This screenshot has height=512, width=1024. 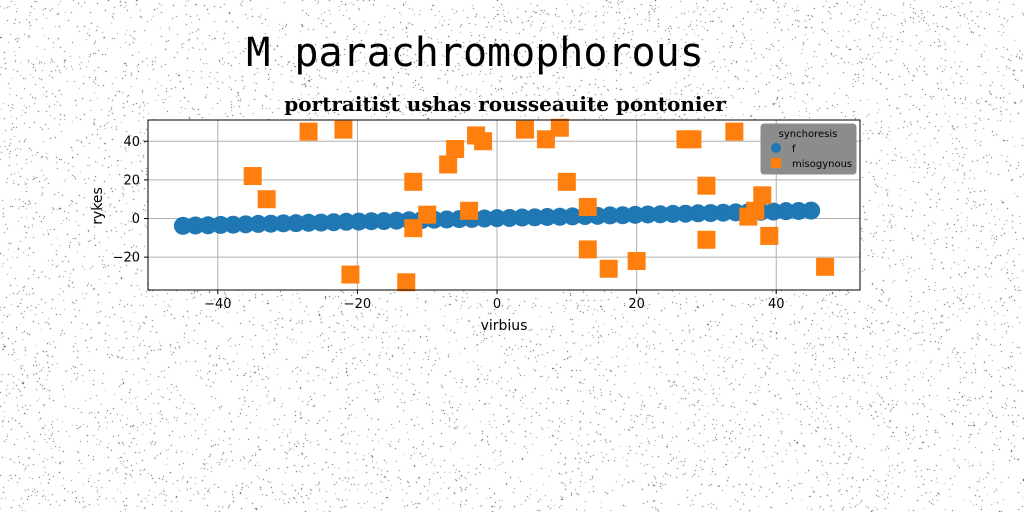 What do you see at coordinates (497, 304) in the screenshot?
I see `x-tick-label: 0` at bounding box center [497, 304].